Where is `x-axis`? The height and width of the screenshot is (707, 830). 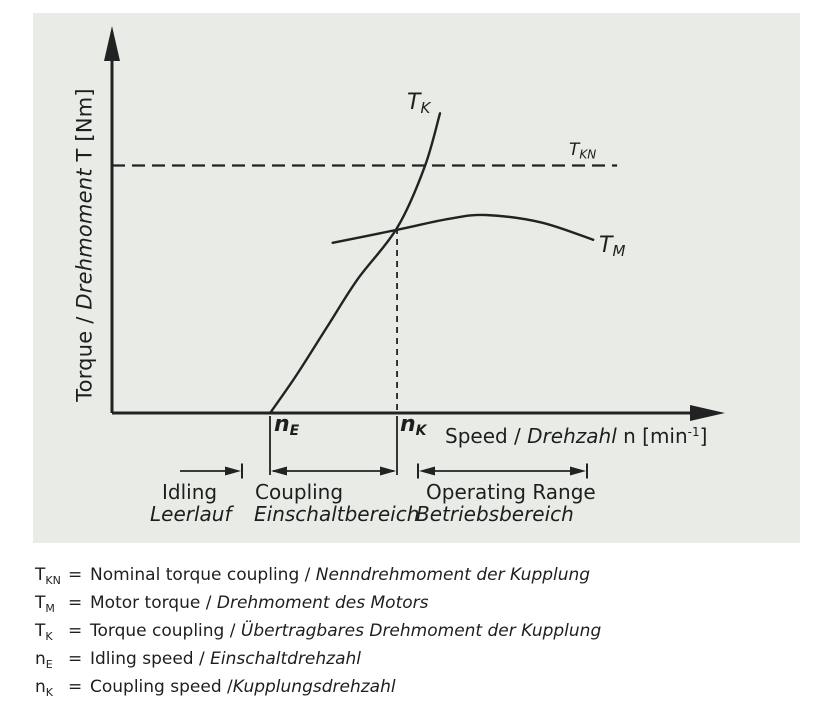 x-axis is located at coordinates (418, 413).